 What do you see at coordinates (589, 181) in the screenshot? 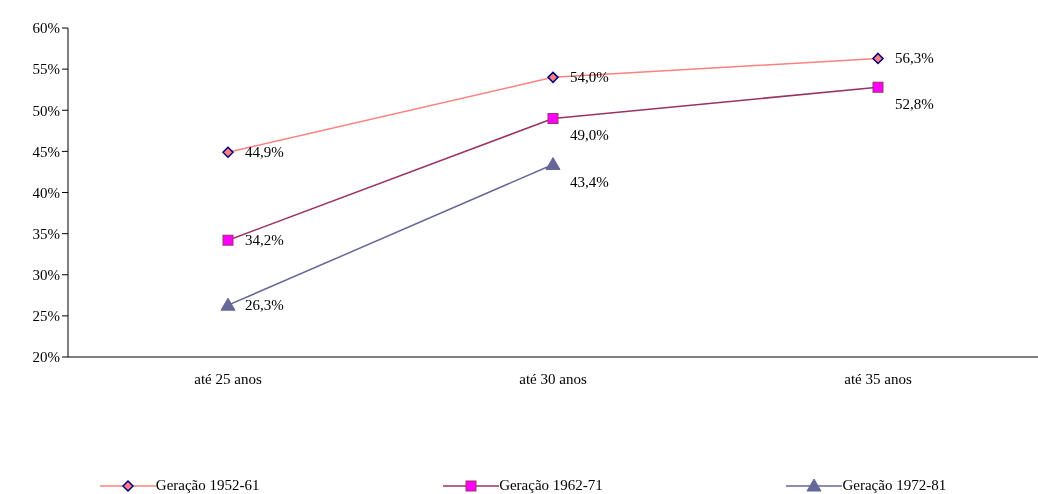
I see `data-label: 43,4%` at bounding box center [589, 181].